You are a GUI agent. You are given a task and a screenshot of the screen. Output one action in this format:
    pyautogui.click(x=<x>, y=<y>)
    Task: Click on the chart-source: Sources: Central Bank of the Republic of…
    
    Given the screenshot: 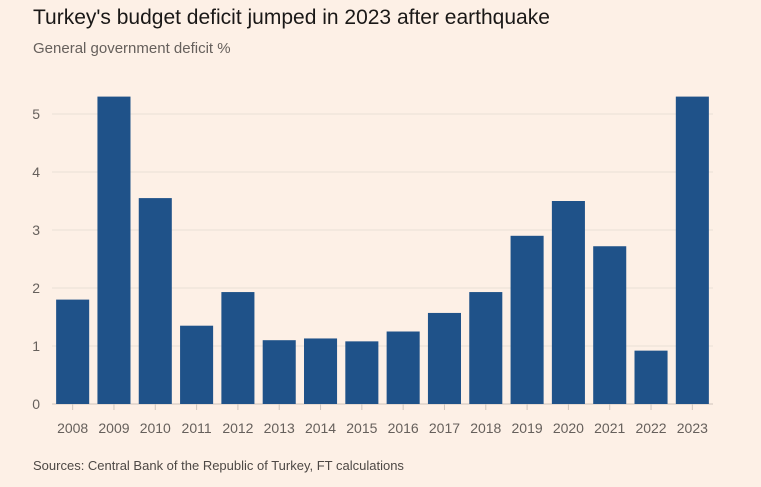 What is the action you would take?
    pyautogui.click(x=218, y=465)
    